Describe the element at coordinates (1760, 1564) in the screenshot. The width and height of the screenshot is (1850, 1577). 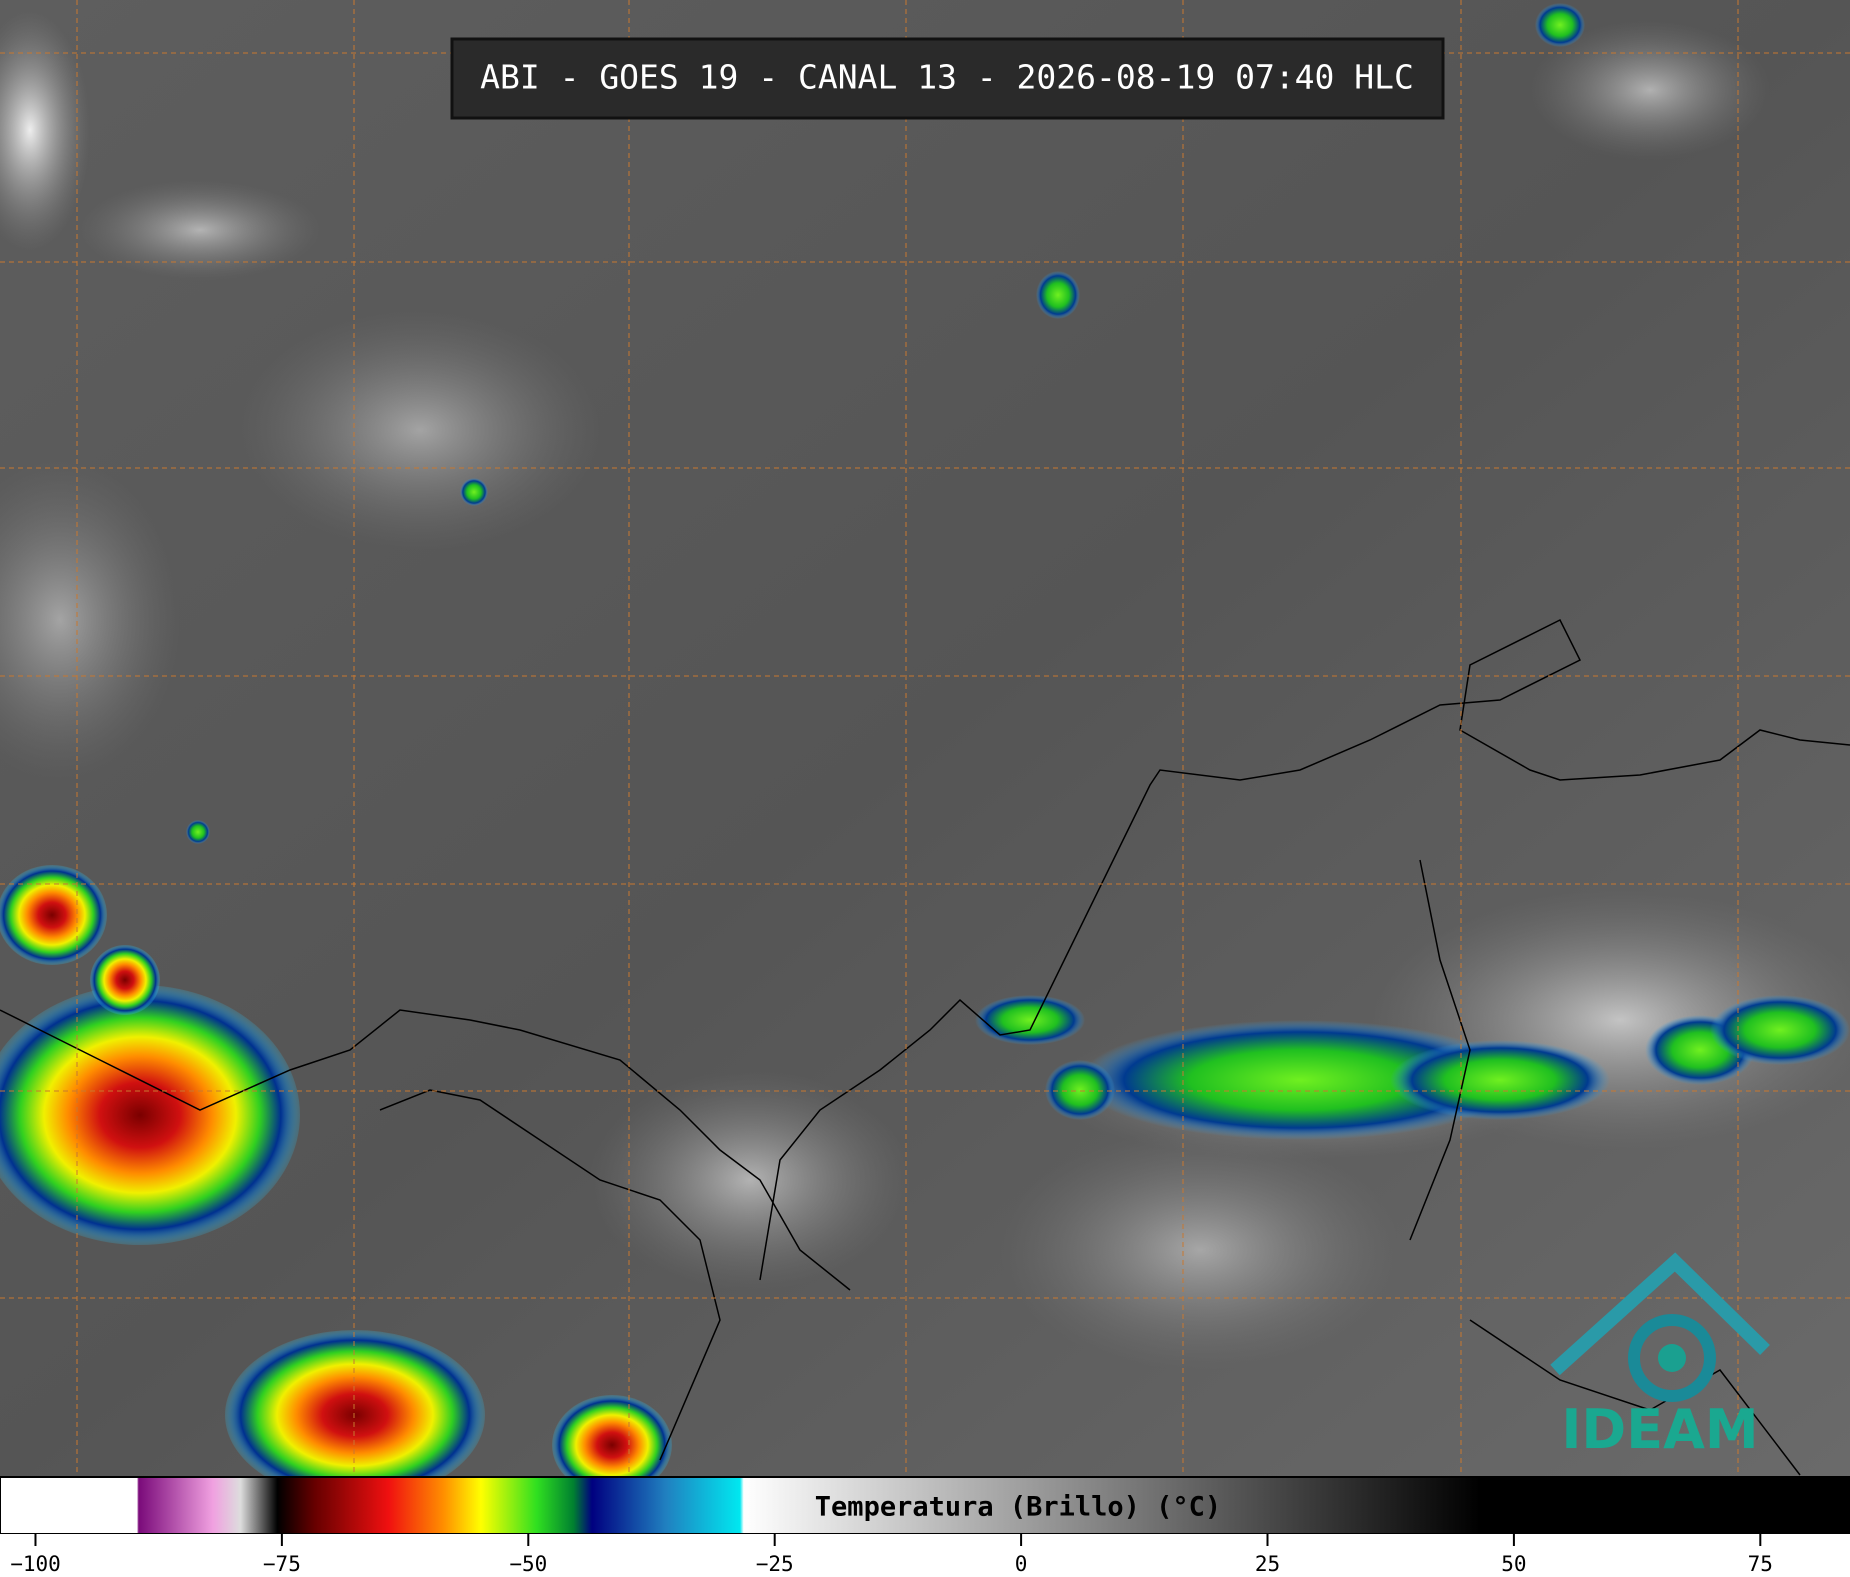
I see `tick-label: 75` at that location.